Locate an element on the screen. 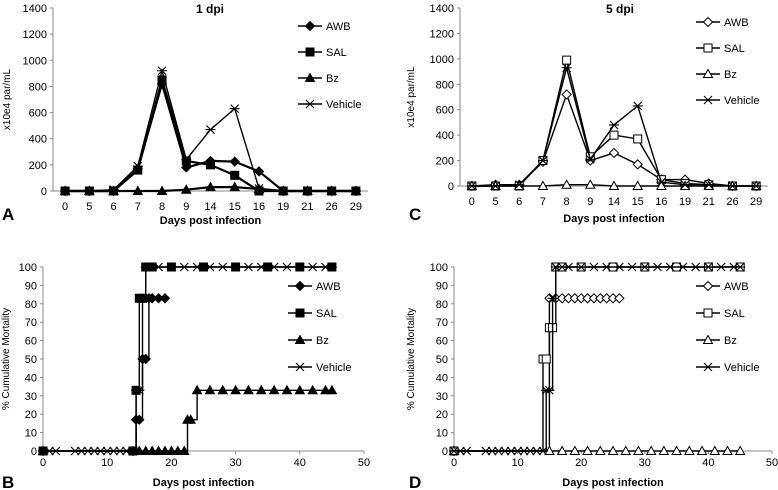 Image resolution: width=778 pixels, height=490 pixels. y-tick-label-50: 50 is located at coordinates (442, 360).